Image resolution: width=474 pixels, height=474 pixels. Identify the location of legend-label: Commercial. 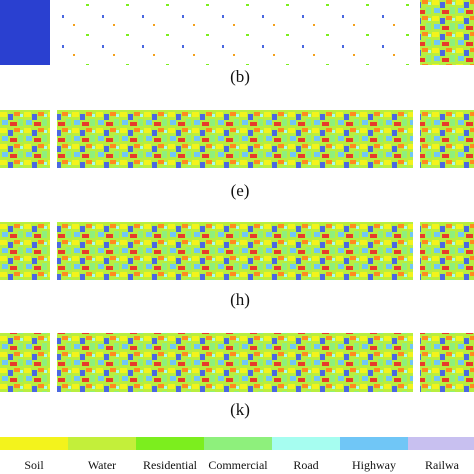
(238, 465).